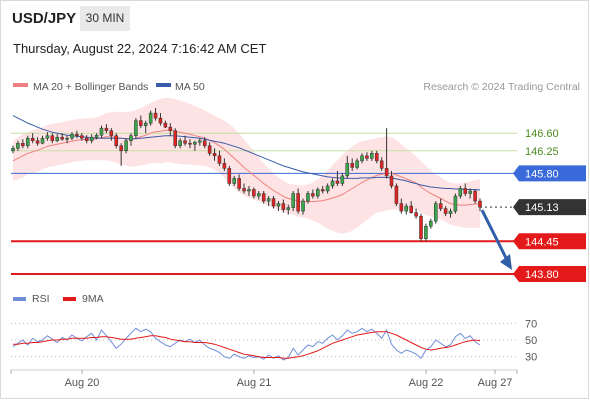  Describe the element at coordinates (496, 239) in the screenshot. I see `forecast-arrow` at that location.